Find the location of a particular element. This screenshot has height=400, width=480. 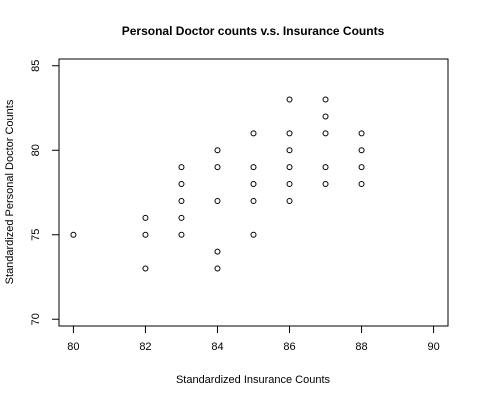

x-axis: 80 82 84 86 88 90 is located at coordinates (253, 339).